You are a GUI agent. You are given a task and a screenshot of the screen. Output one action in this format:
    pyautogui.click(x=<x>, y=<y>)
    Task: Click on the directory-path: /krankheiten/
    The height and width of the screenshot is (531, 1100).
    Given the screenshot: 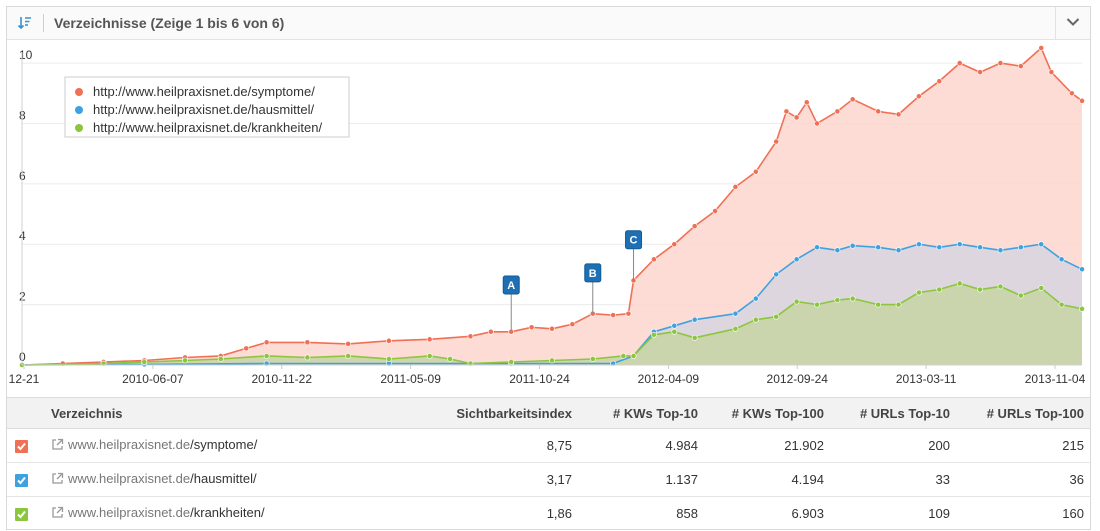 What is the action you would take?
    pyautogui.click(x=227, y=513)
    